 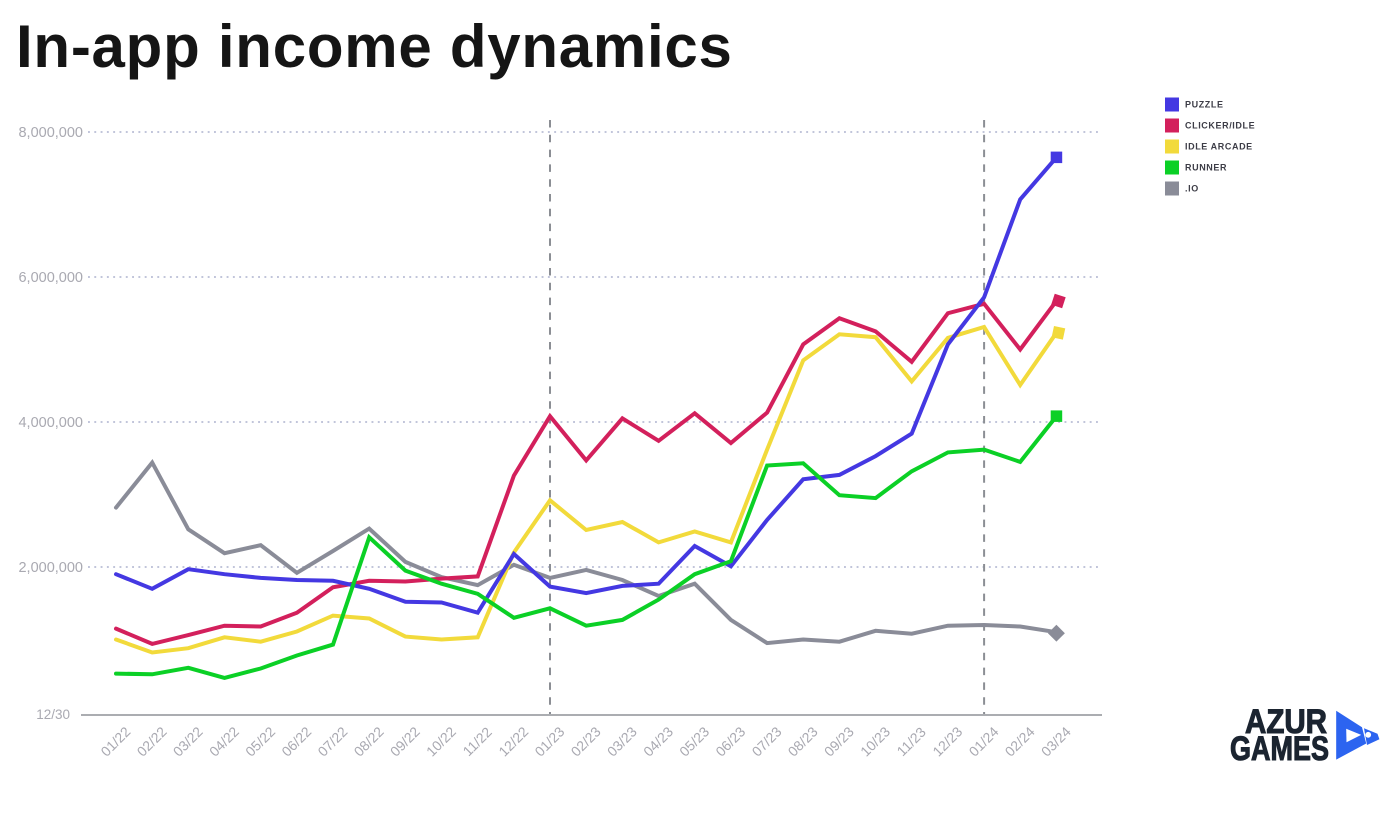 I want to click on svg-text: 06/22, so click(x=296, y=741).